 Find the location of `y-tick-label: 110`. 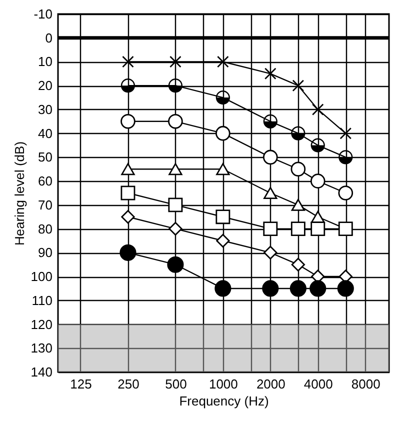

y-tick-label: 110 is located at coordinates (42, 300).